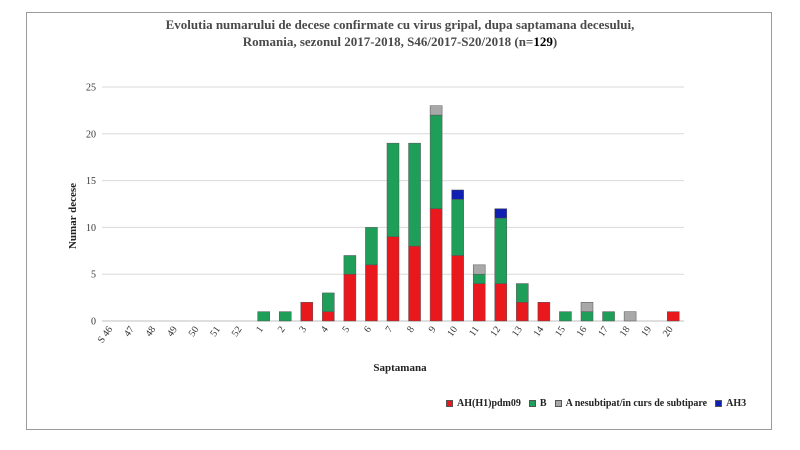 The image size is (800, 450). Describe the element at coordinates (452, 331) in the screenshot. I see `x-tick-label: 10` at that location.